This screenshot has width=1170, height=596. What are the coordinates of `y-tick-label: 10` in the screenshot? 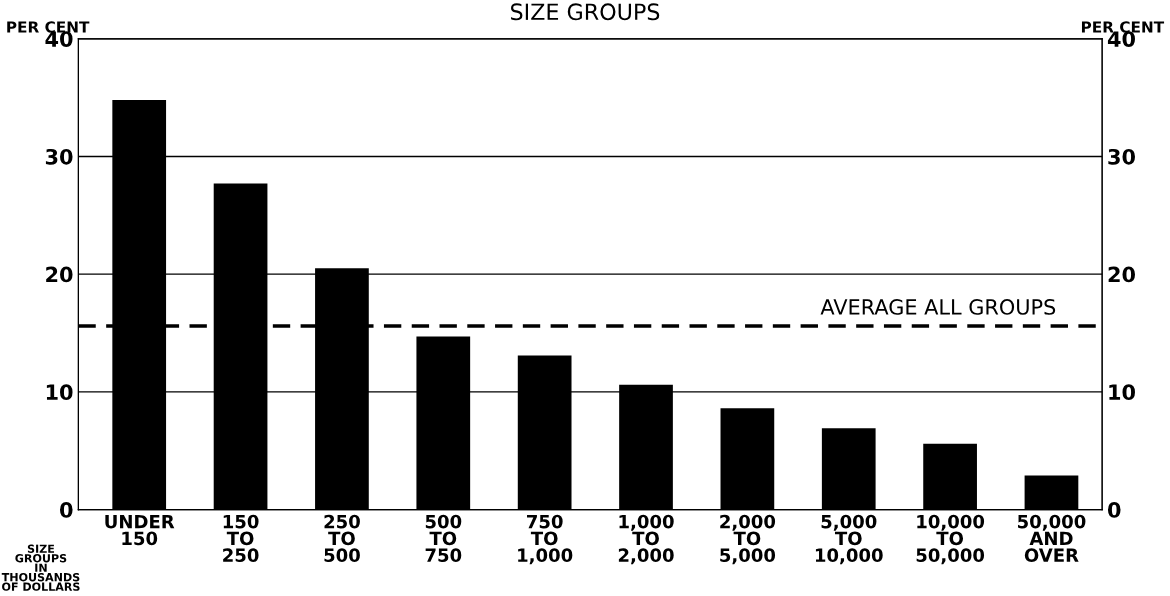 It's located at (59, 392).